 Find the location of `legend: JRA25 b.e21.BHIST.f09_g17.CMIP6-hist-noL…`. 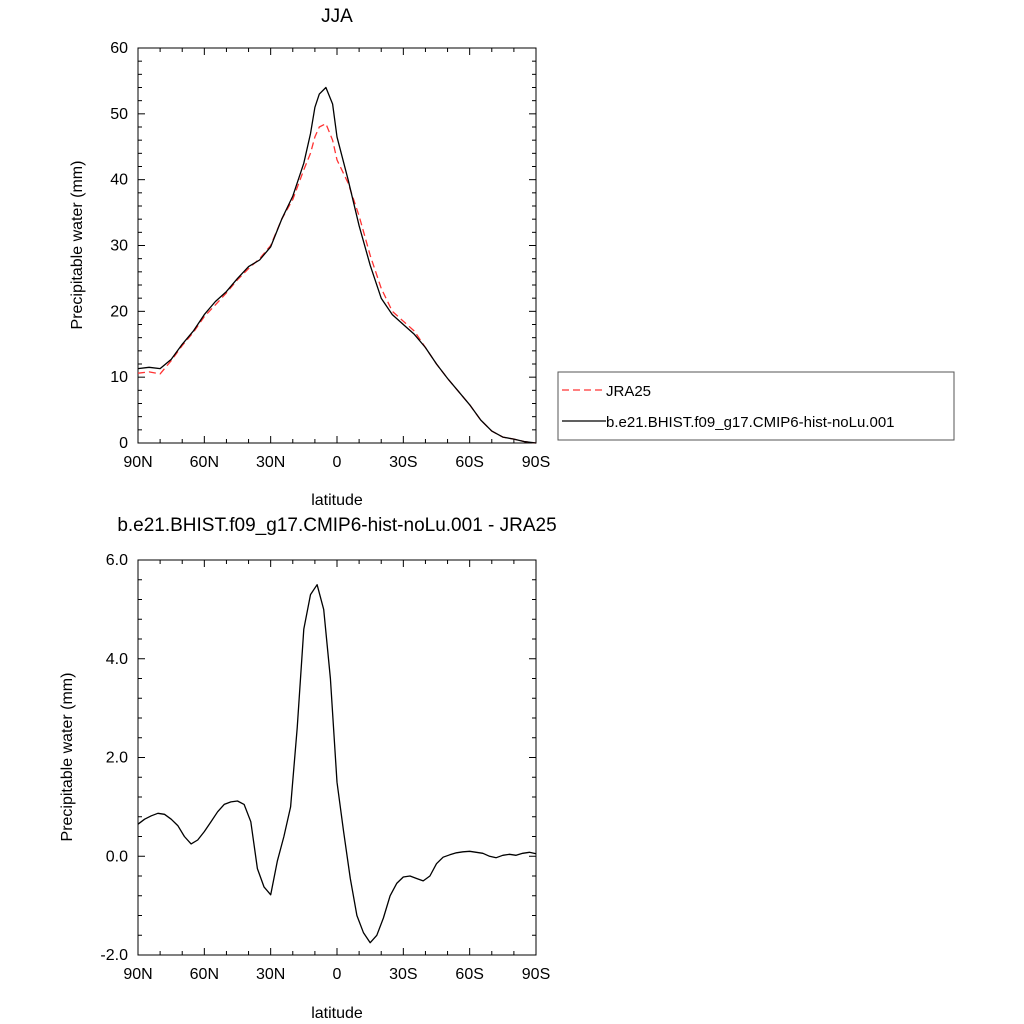

legend: JRA25 b.e21.BHIST.f09_g17.CMIP6-hist-noL… is located at coordinates (756, 406).